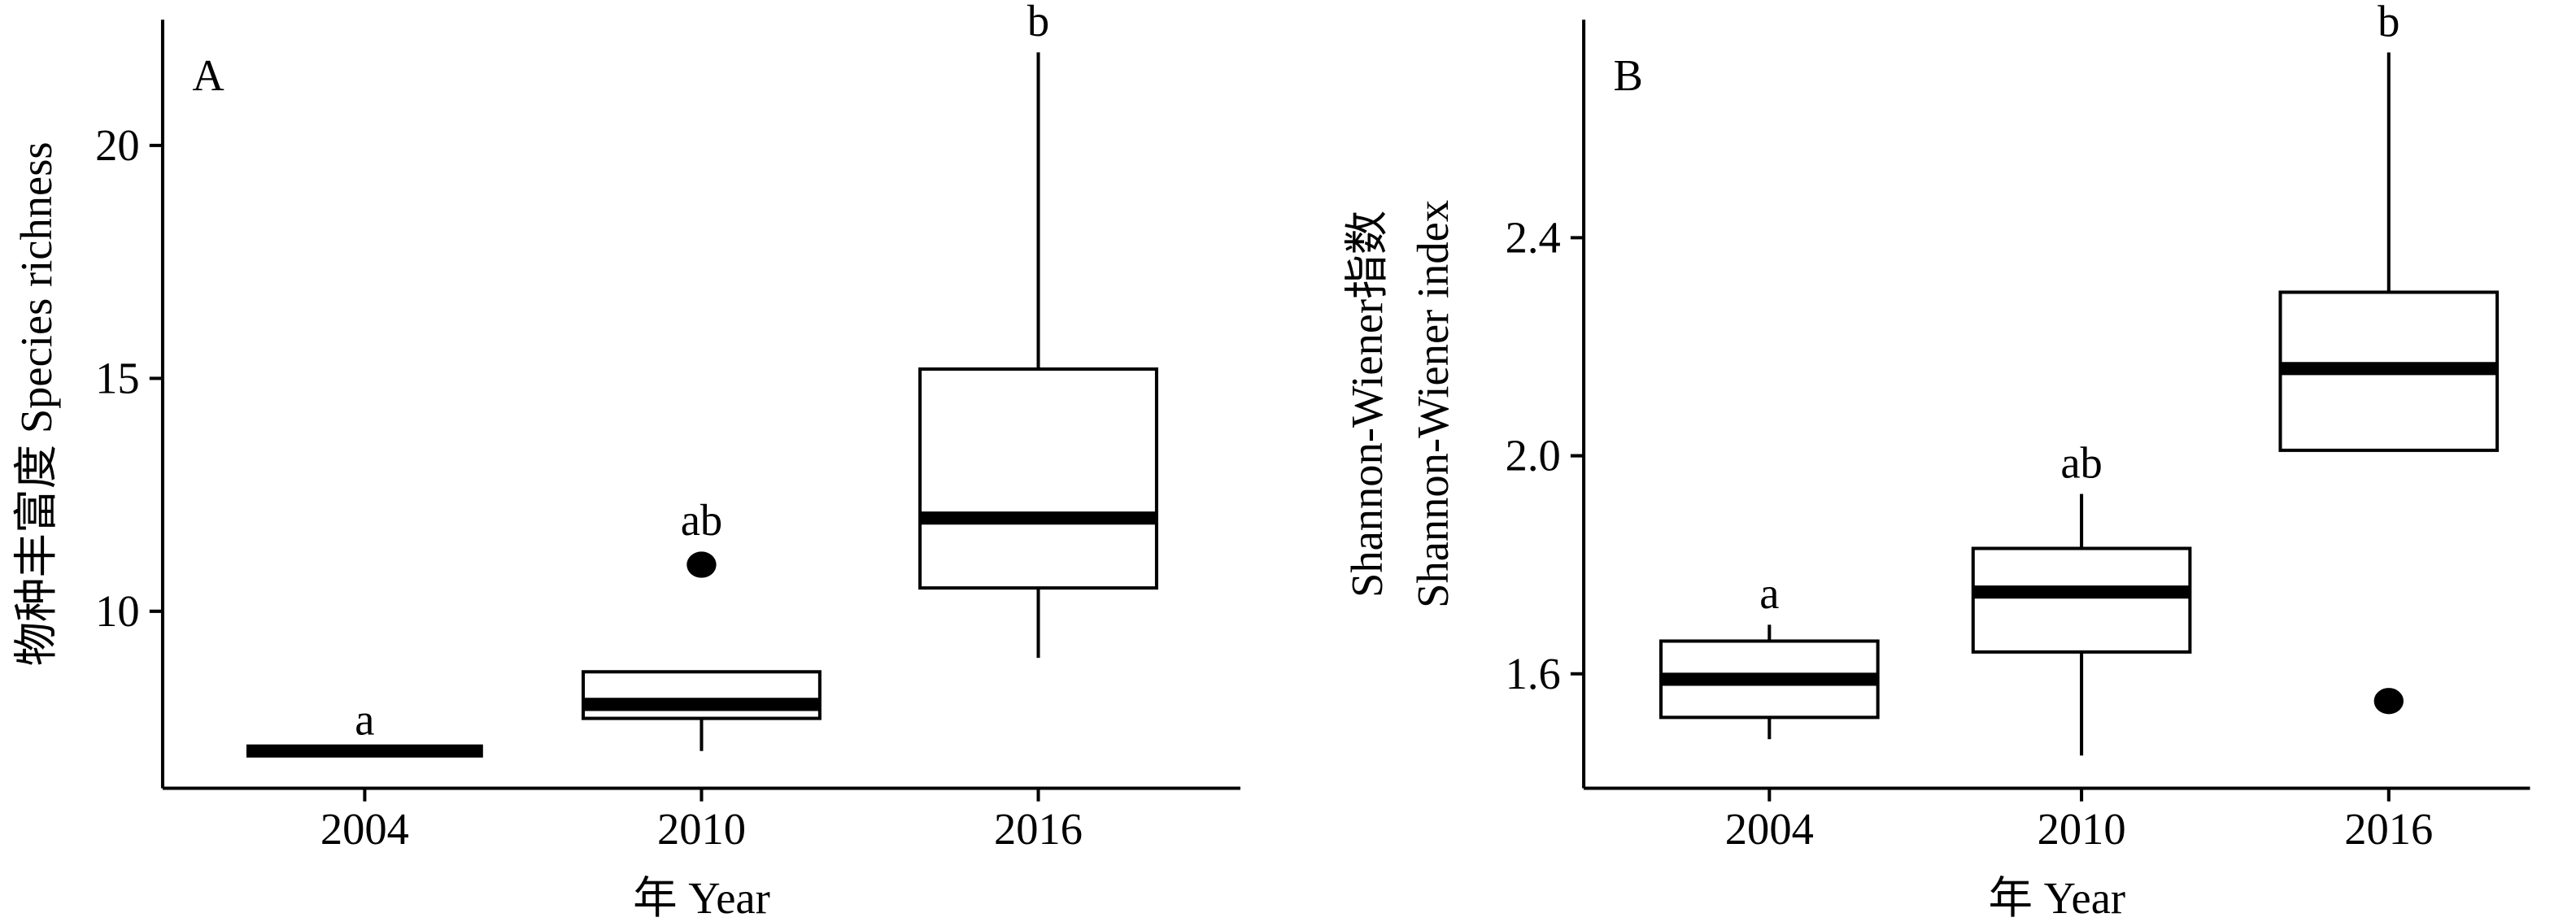 The width and height of the screenshot is (2576, 922). Describe the element at coordinates (117, 378) in the screenshot. I see `y-tick-label: 15` at that location.